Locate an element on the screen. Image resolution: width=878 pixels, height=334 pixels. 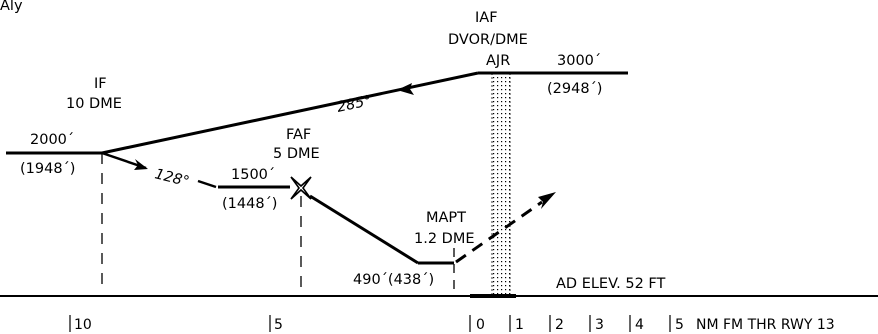
missed-approach-track is located at coordinates (499, 232).